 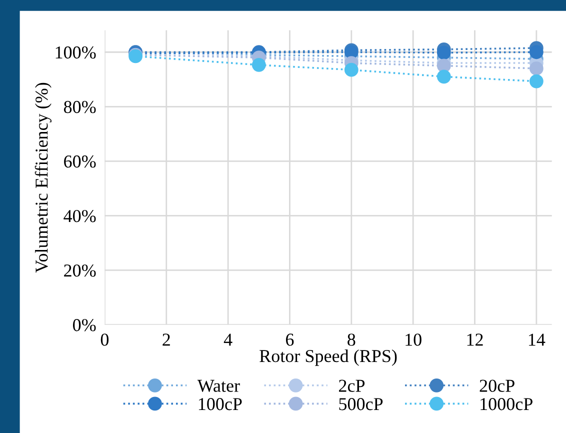 What do you see at coordinates (228, 340) in the screenshot?
I see `x-tick-label: 4` at bounding box center [228, 340].